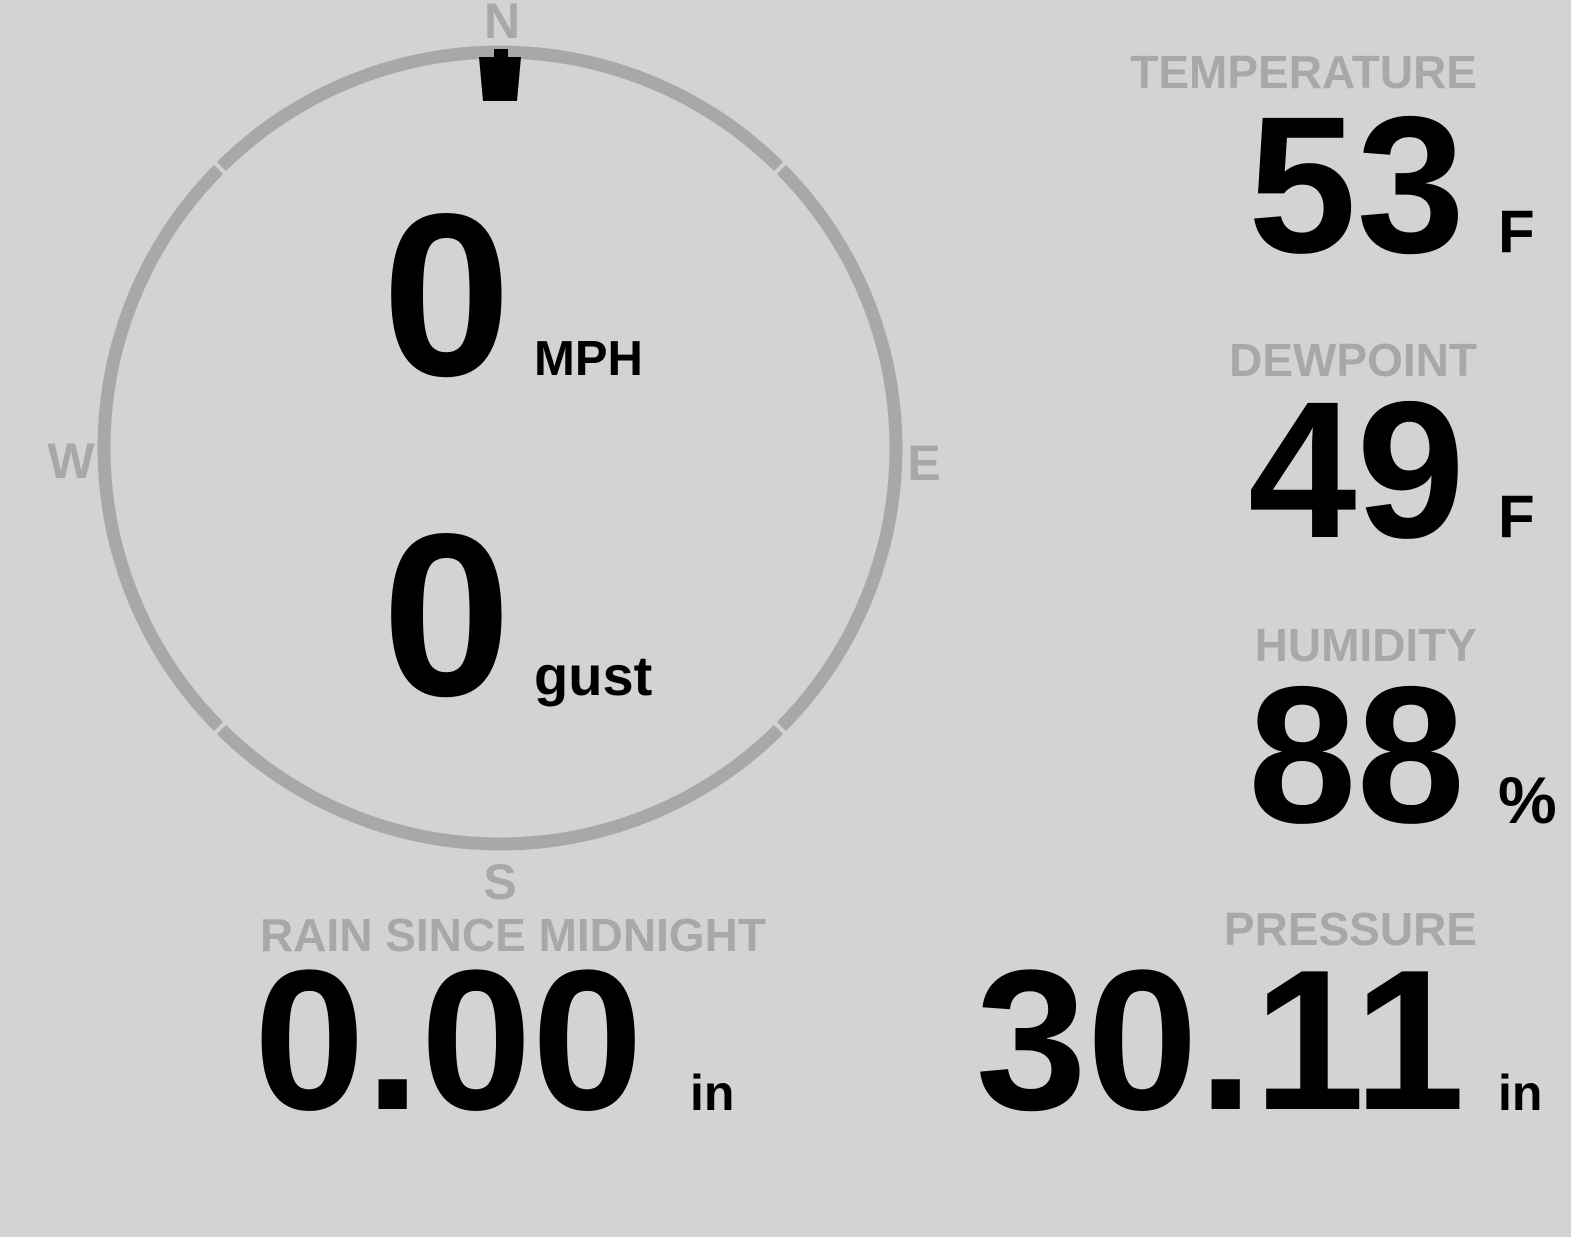 The image size is (1571, 1237). I want to click on dewpoint-value: 49, so click(1356, 470).